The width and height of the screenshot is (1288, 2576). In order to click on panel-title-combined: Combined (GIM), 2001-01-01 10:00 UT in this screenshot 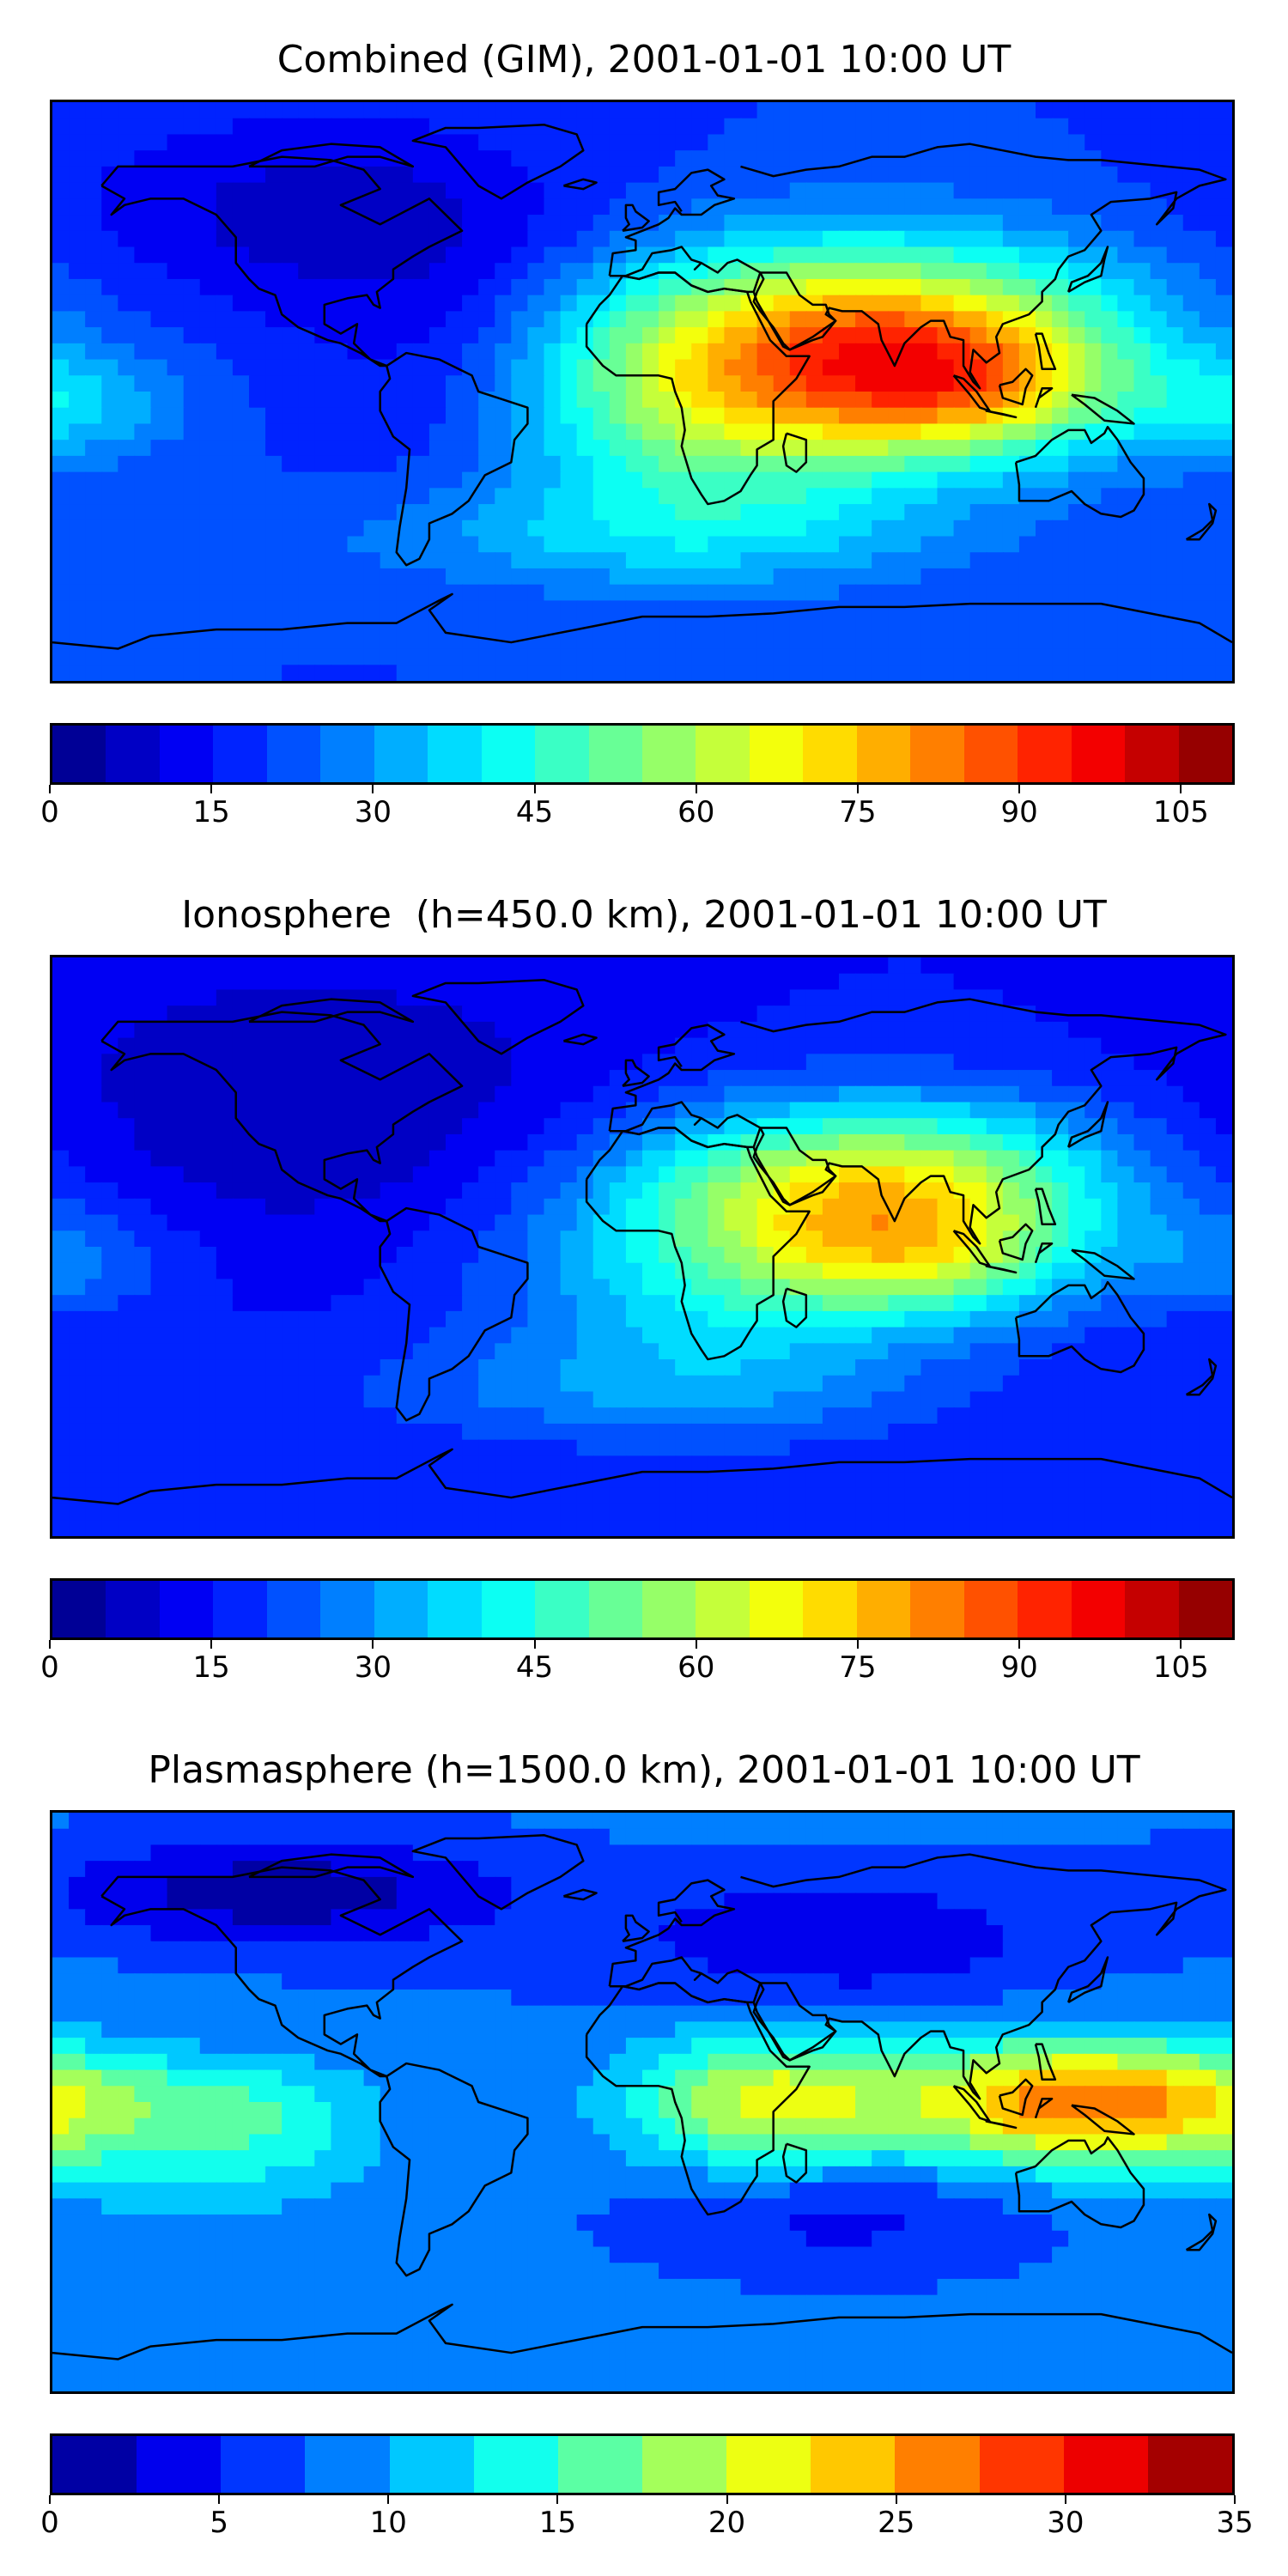, I will do `click(644, 60)`.